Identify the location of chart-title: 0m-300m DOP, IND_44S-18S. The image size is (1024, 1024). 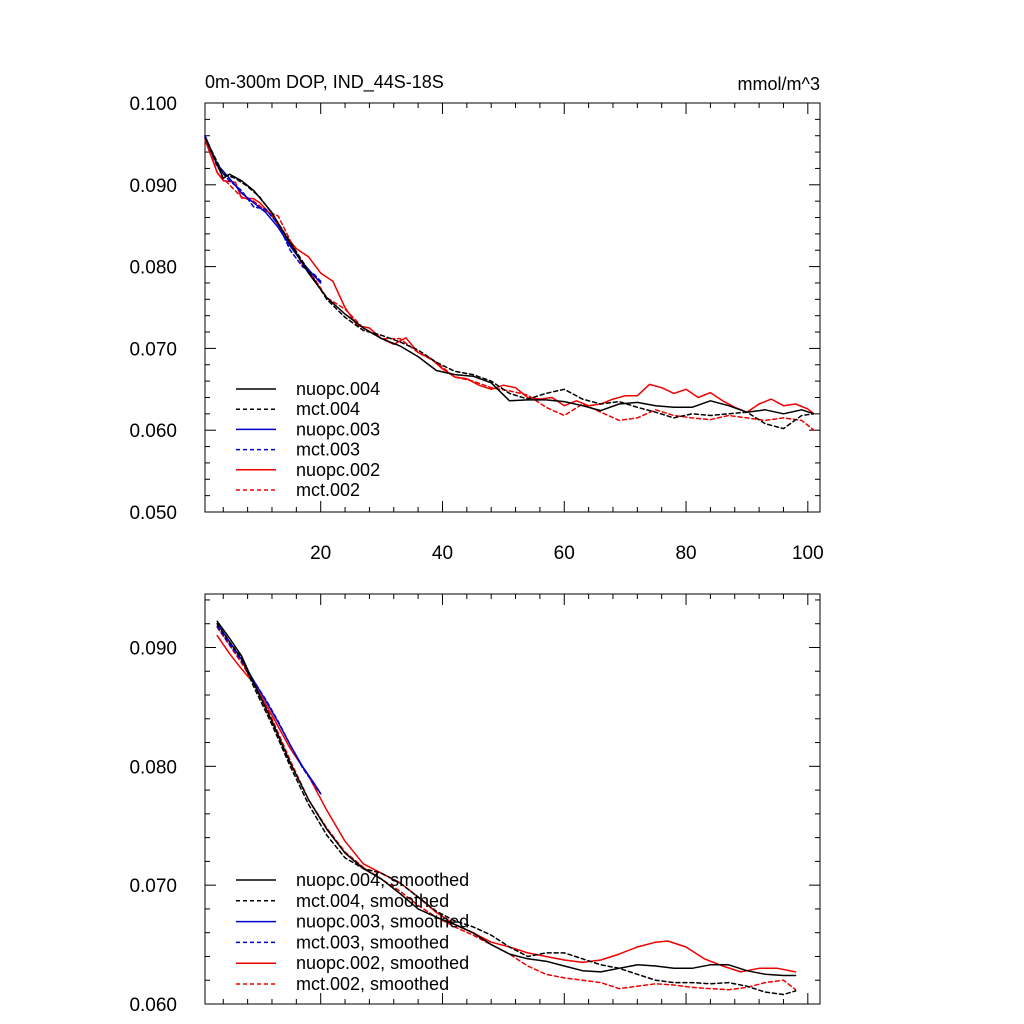
(324, 82).